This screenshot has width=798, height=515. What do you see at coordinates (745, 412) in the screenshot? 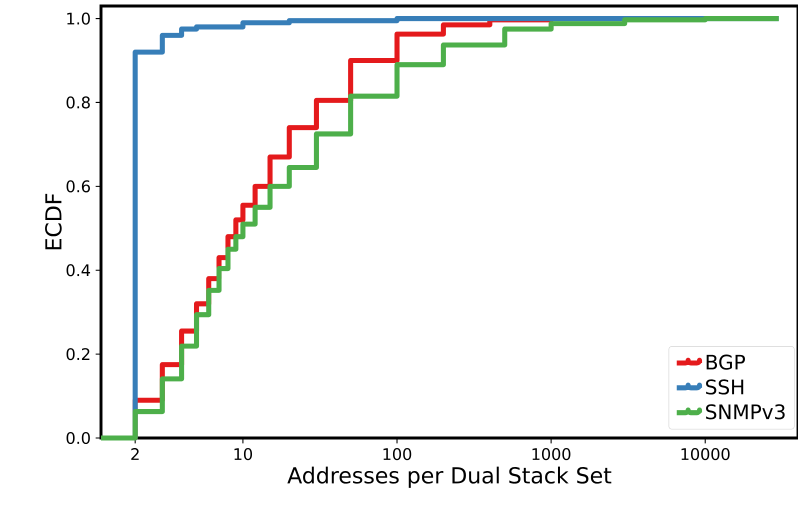
I see `legend-label: SNMPv3` at bounding box center [745, 412].